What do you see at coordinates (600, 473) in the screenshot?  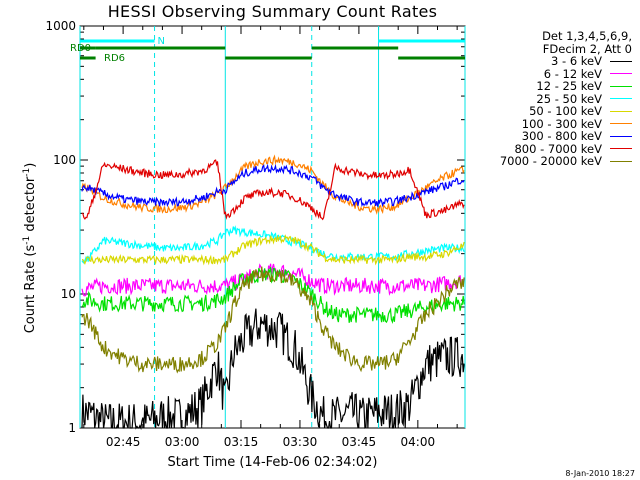 I see `timestamp: 8-Jan-2010 18:27` at bounding box center [600, 473].